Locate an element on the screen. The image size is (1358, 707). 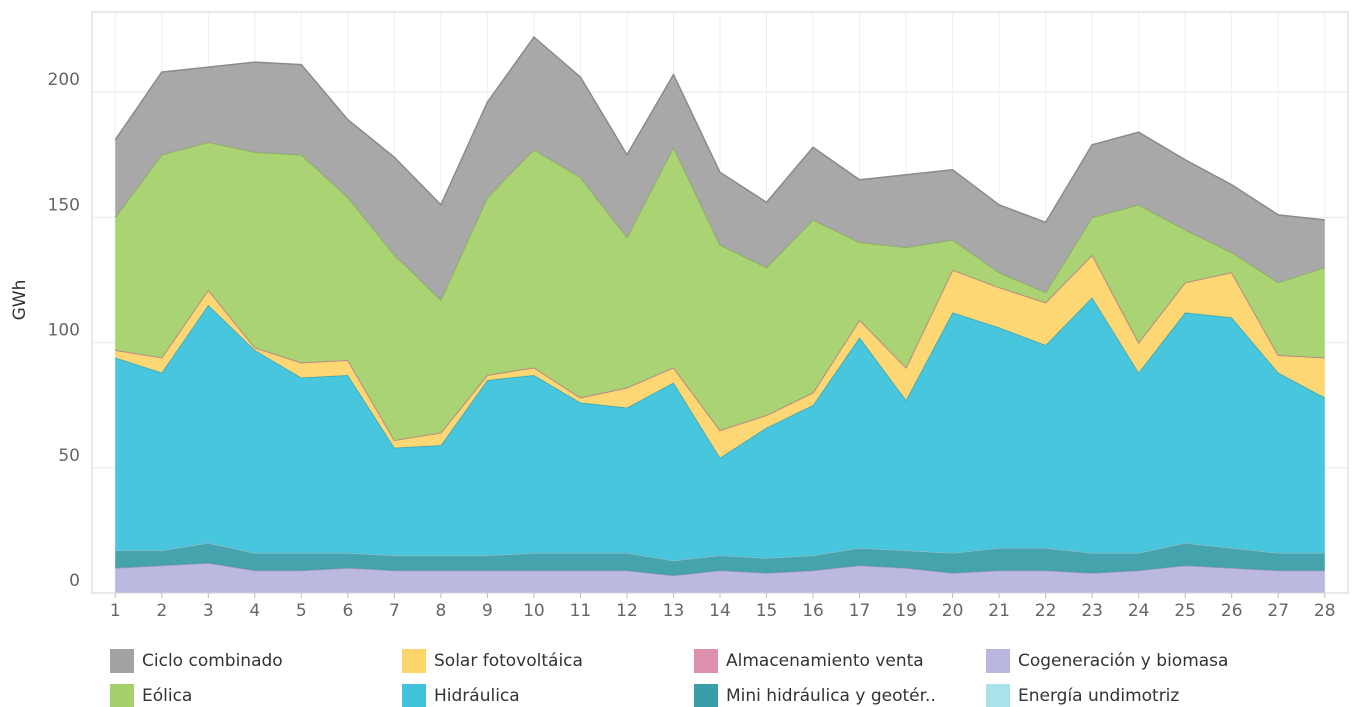
y-tick-label: 200 is located at coordinates (64, 80).